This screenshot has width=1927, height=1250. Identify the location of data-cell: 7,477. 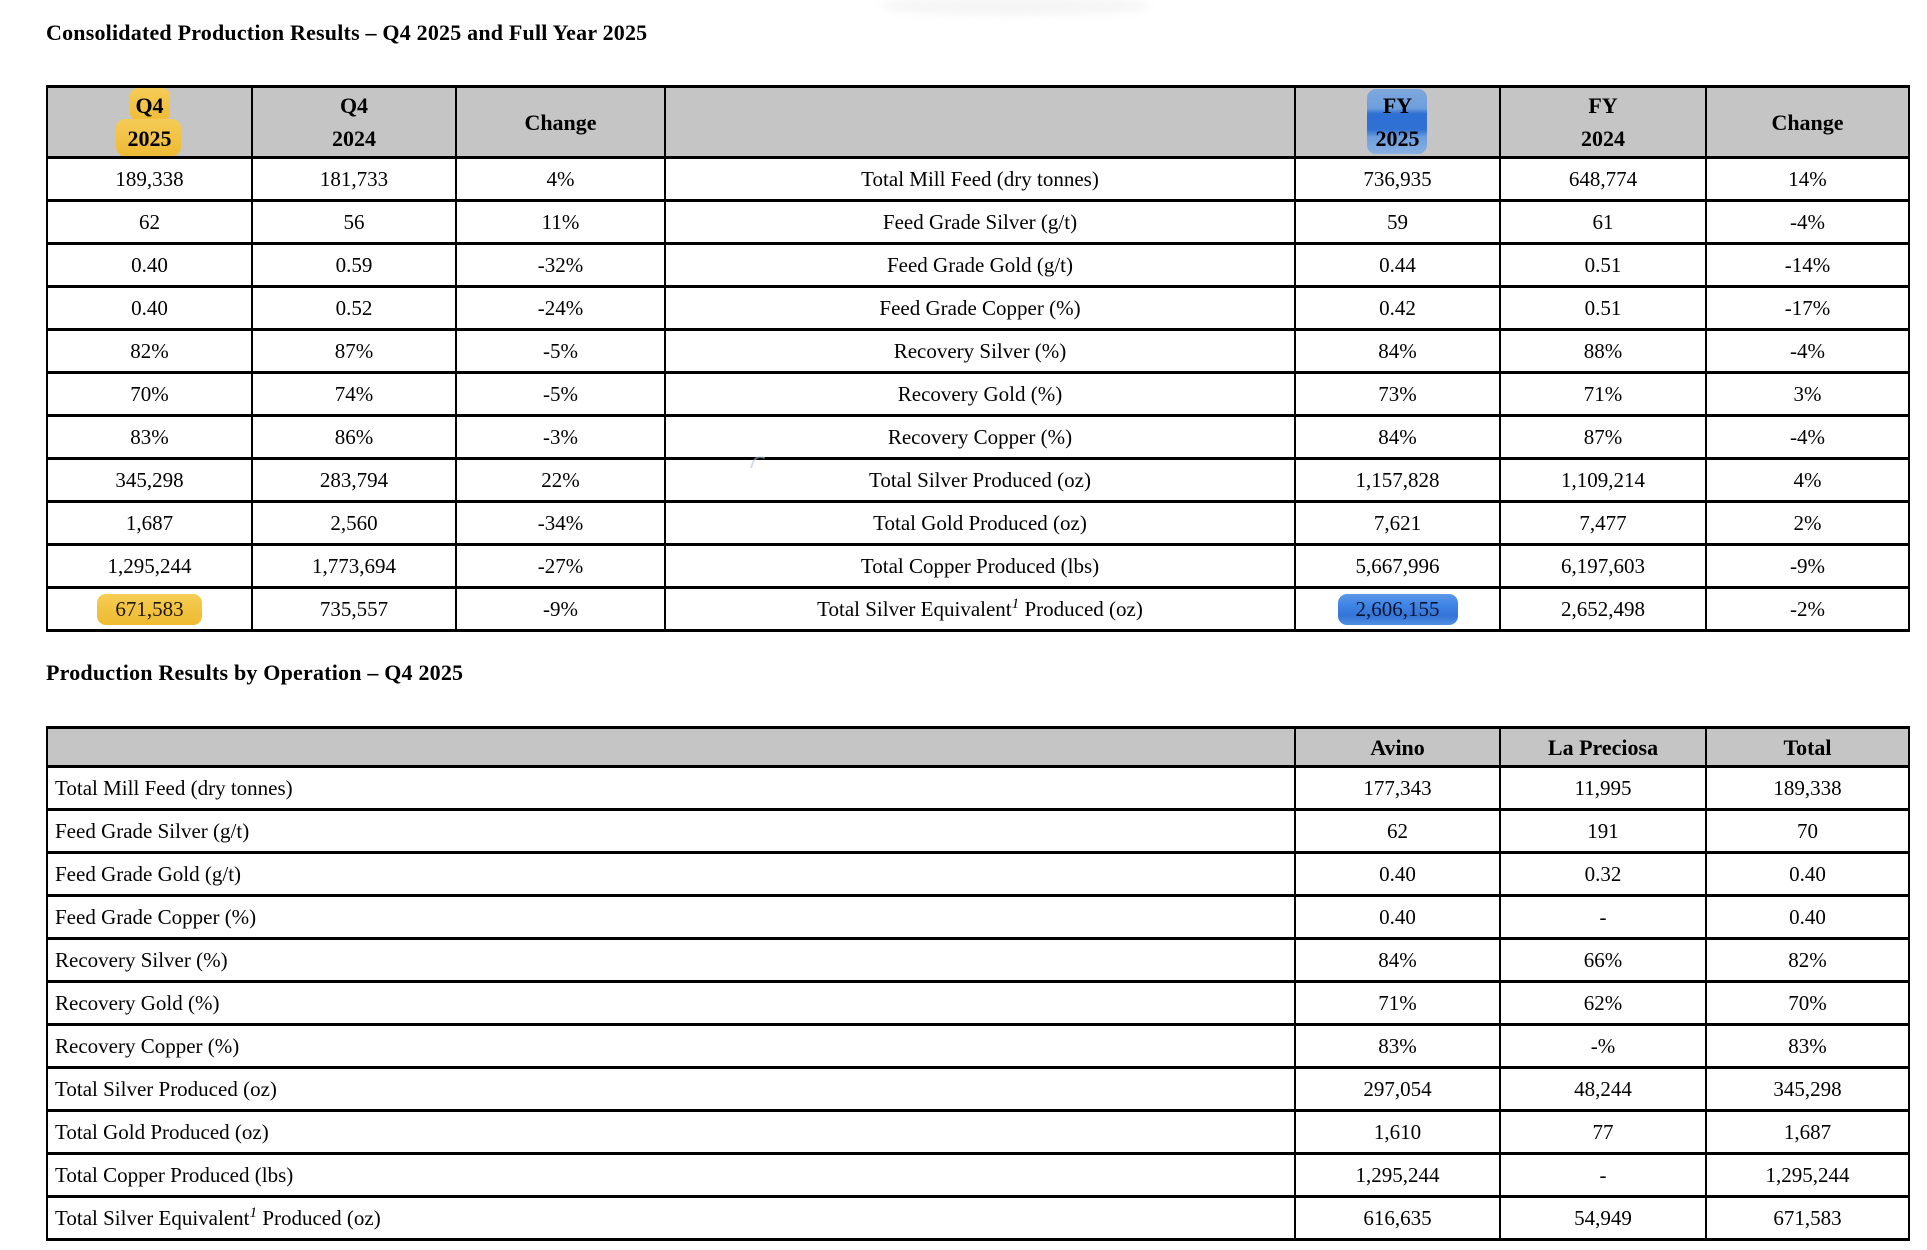
(1603, 523).